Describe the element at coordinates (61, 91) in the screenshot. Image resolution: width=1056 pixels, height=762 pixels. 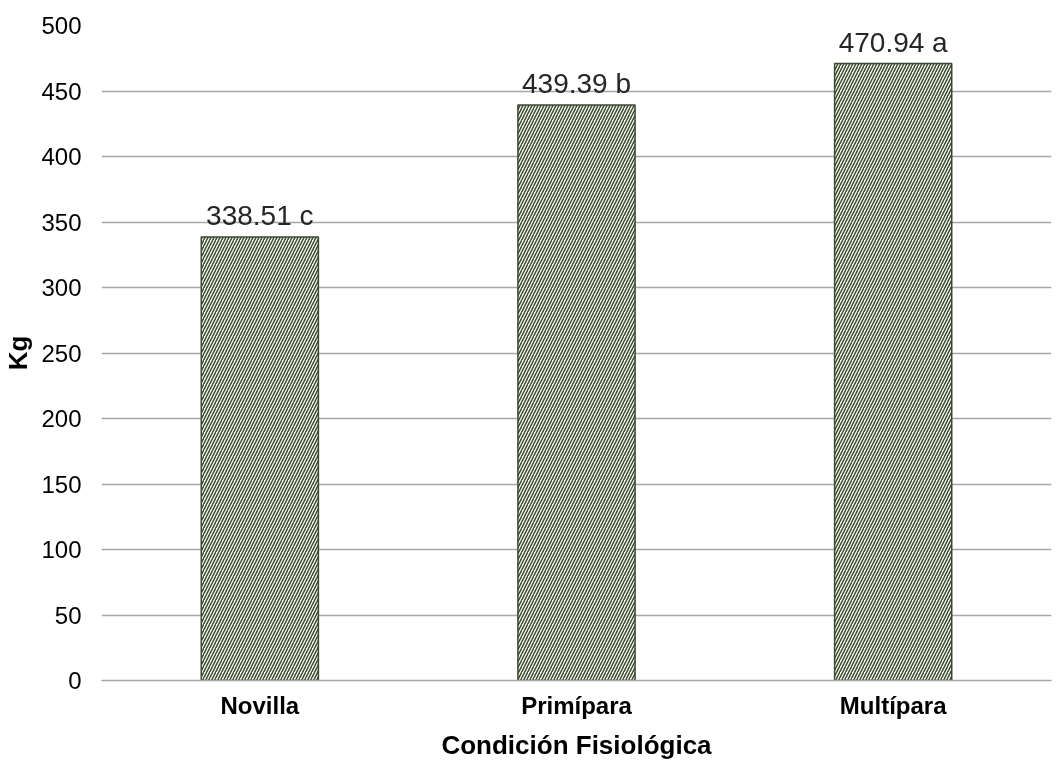
I see `y-tick-label: 450` at that location.